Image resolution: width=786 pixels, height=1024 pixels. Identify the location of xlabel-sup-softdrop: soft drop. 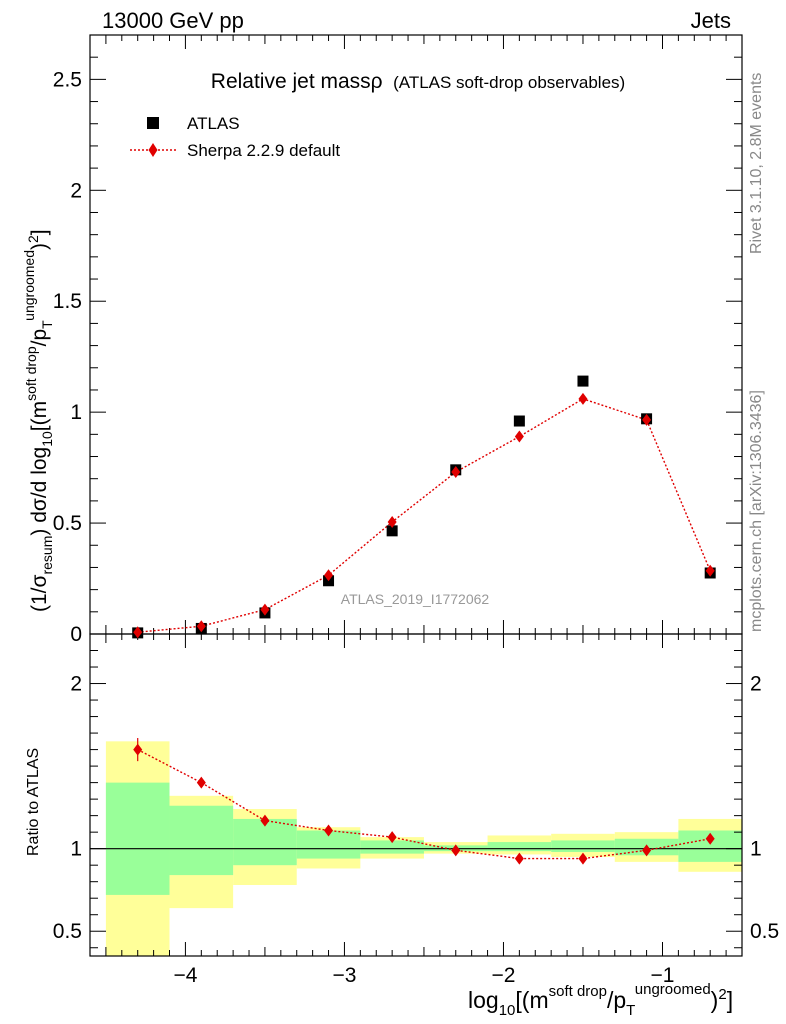
(578, 991).